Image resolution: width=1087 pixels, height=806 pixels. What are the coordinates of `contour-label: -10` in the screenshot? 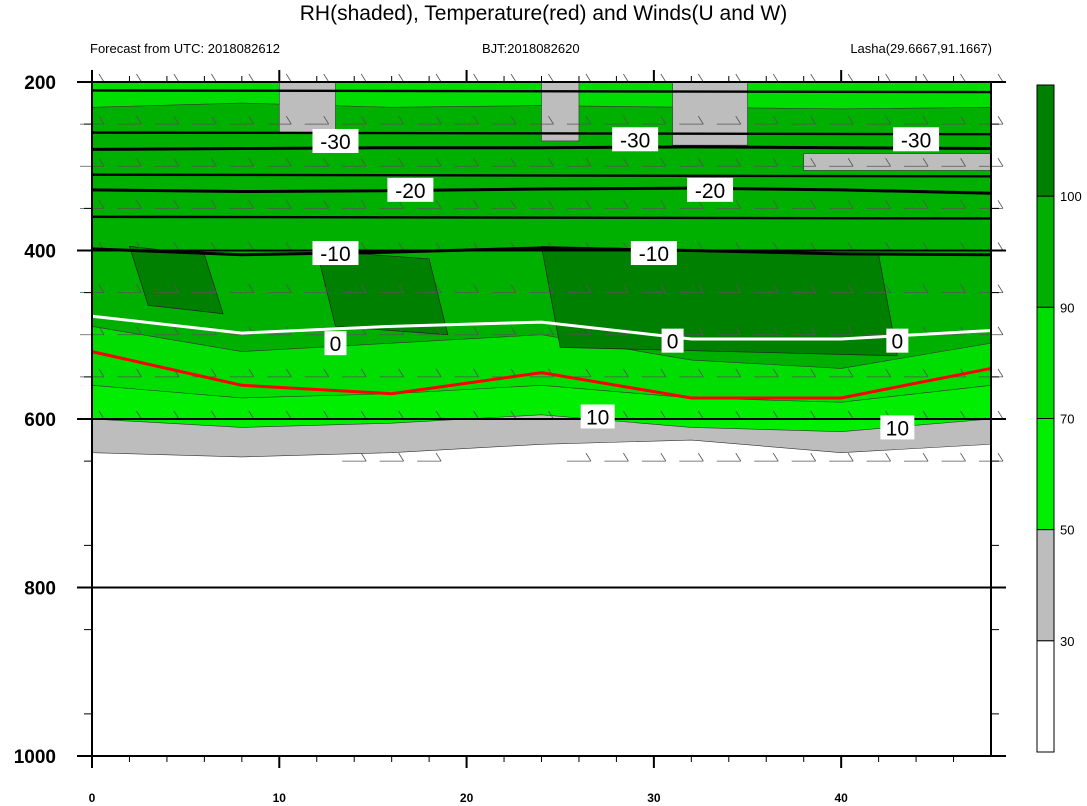 It's located at (653, 253).